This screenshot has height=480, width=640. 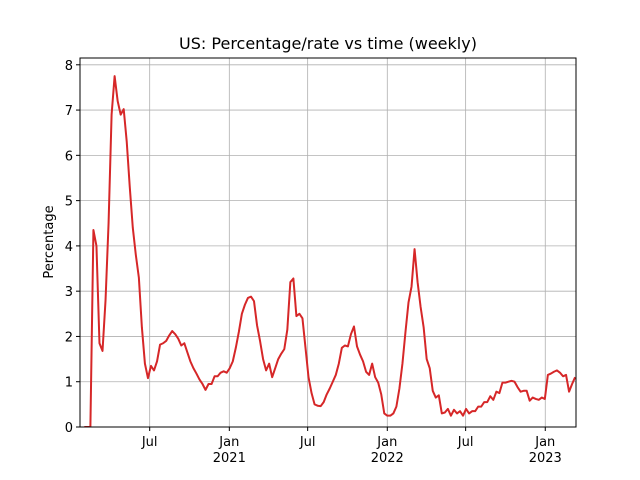 I want to click on y-tick-label: 0, so click(x=69, y=428).